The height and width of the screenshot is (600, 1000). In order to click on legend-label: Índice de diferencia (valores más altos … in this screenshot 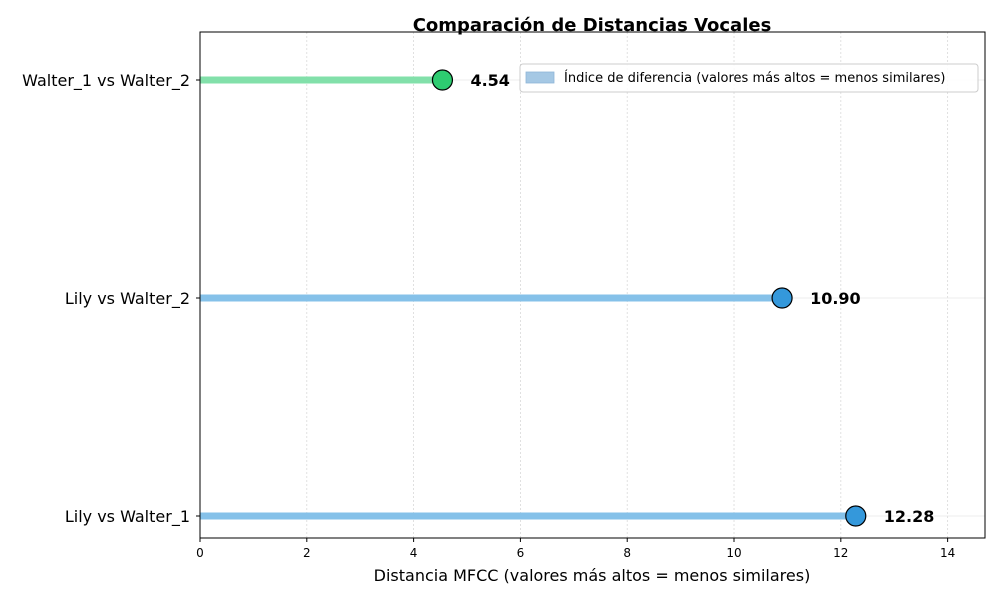, I will do `click(754, 78)`.